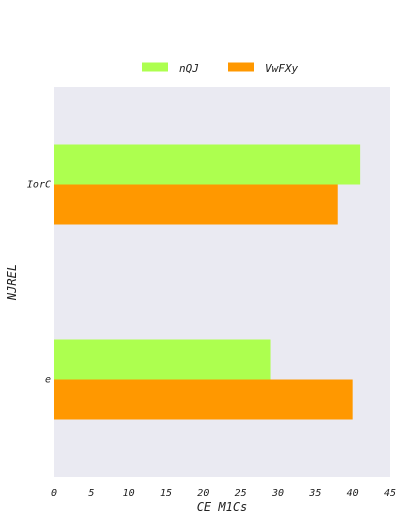 Image resolution: width=406 pixels, height=522 pixels. I want to click on x-axis-label: CE M1Cs, so click(222, 507).